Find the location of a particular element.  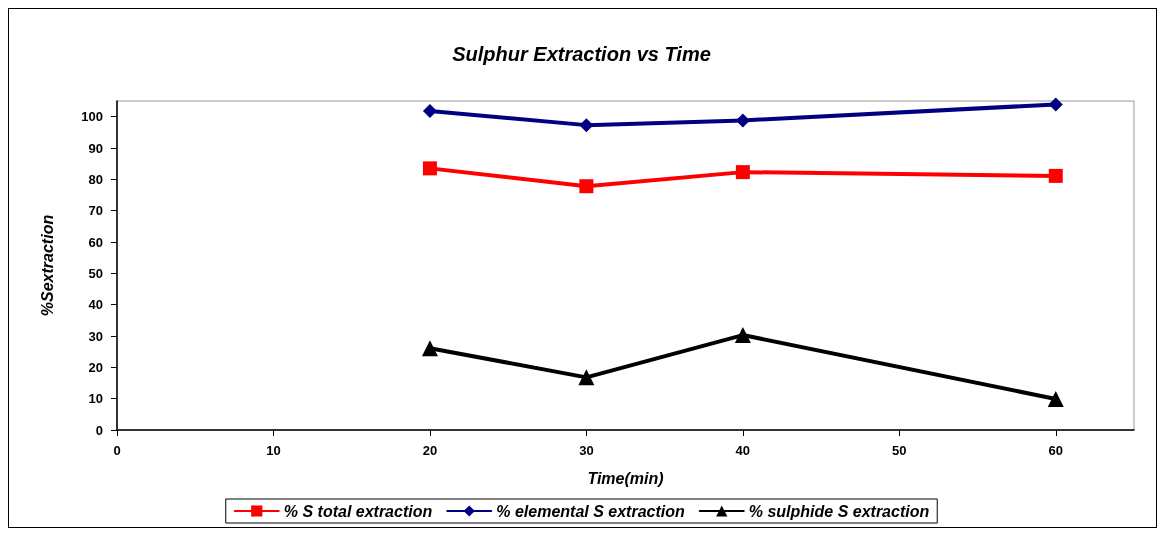

y-axis-title: %Sextraction is located at coordinates (47, 265).